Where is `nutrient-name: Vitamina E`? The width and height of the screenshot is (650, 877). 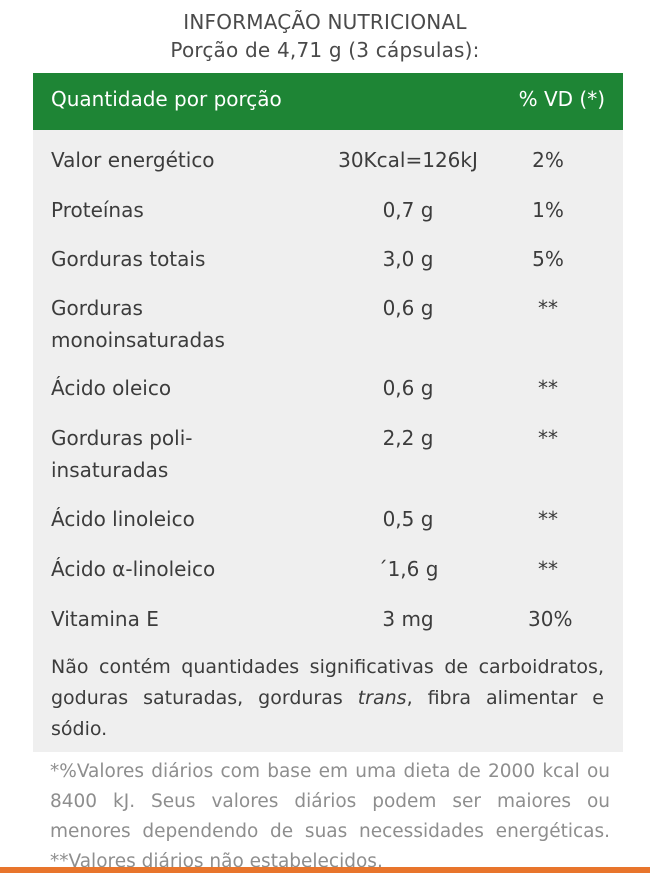 nutrient-name: Vitamina E is located at coordinates (105, 619).